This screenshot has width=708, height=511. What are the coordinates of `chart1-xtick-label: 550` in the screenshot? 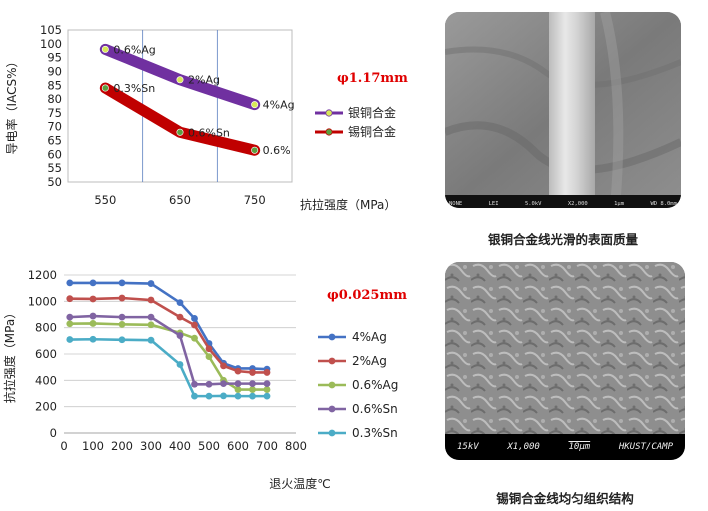 It's located at (105, 200).